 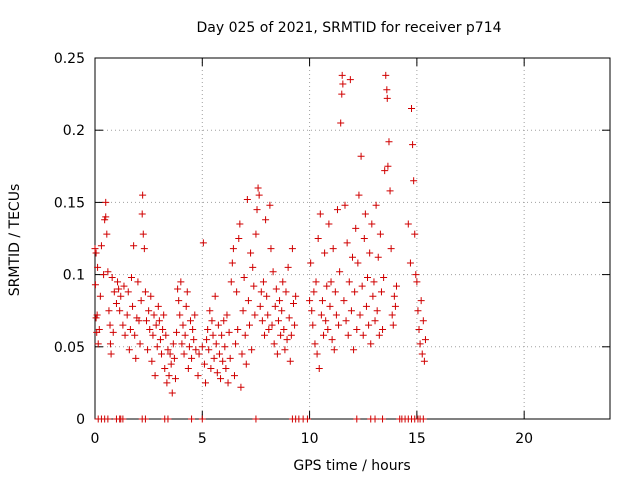 What do you see at coordinates (351, 466) in the screenshot?
I see `x-axis-label: GPS time / hours` at bounding box center [351, 466].